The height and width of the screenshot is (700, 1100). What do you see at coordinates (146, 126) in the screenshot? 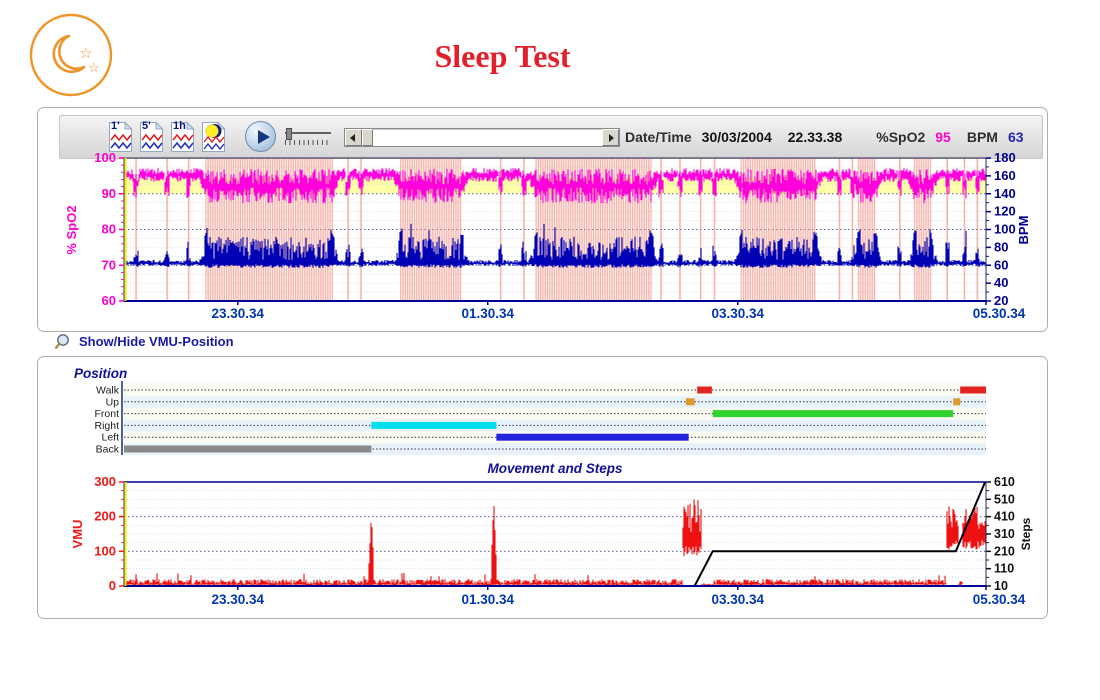
I see `interval-5min-label: 5'` at bounding box center [146, 126].